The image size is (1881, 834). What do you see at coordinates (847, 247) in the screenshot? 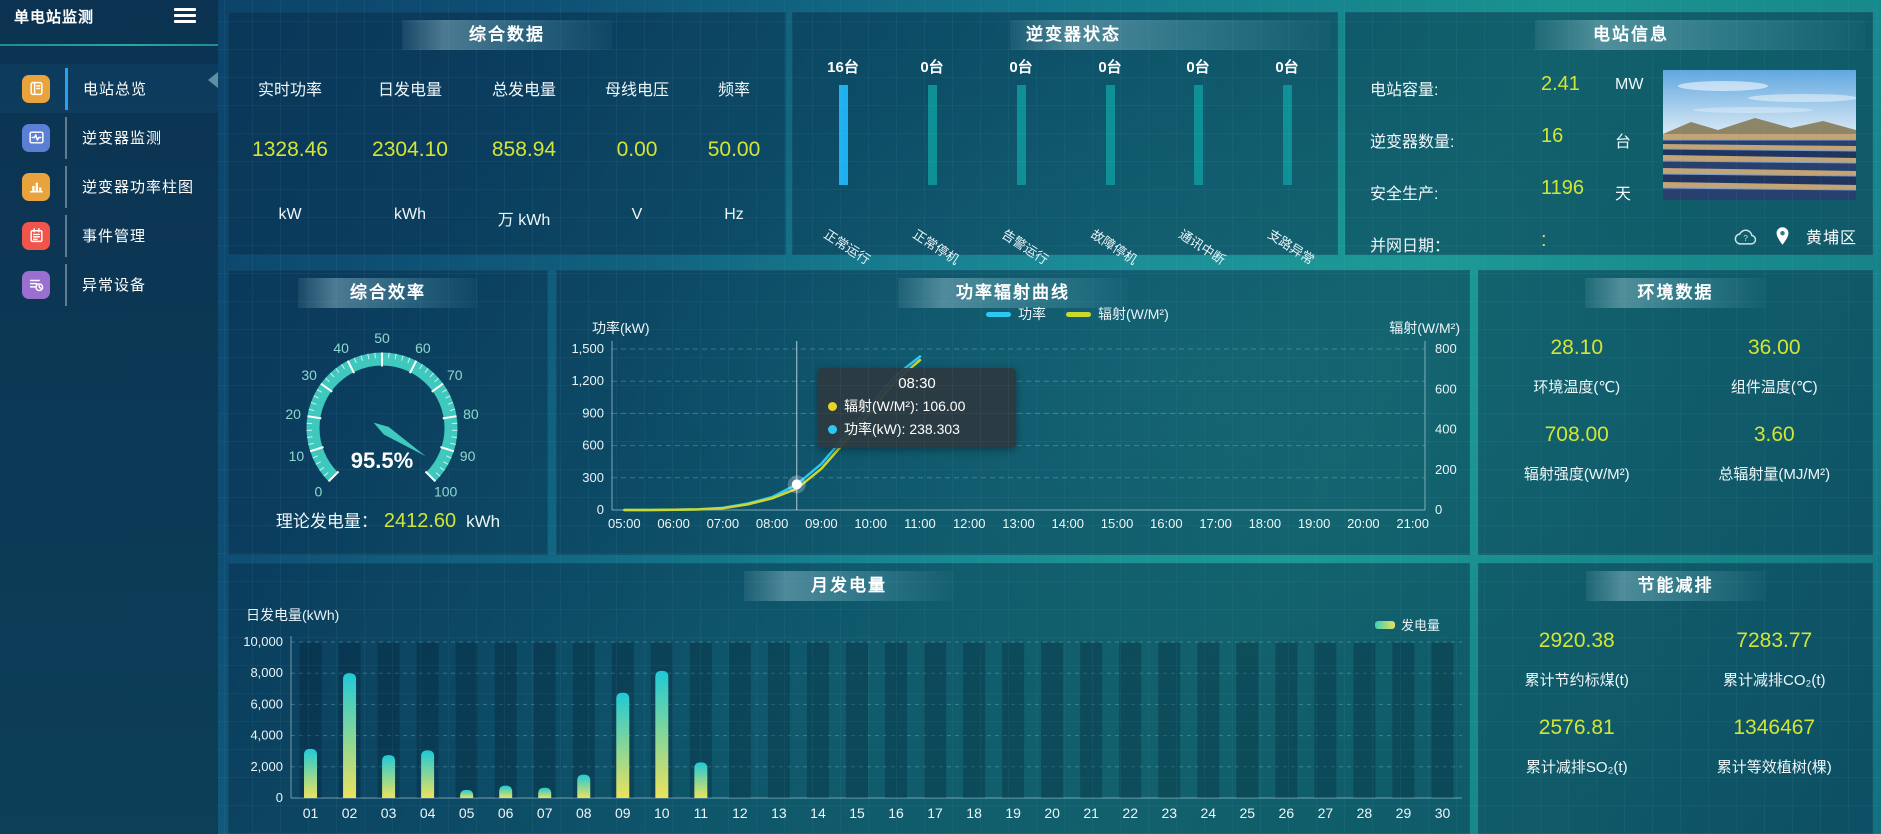
I see `inverter-status-label: 正常运行` at bounding box center [847, 247].